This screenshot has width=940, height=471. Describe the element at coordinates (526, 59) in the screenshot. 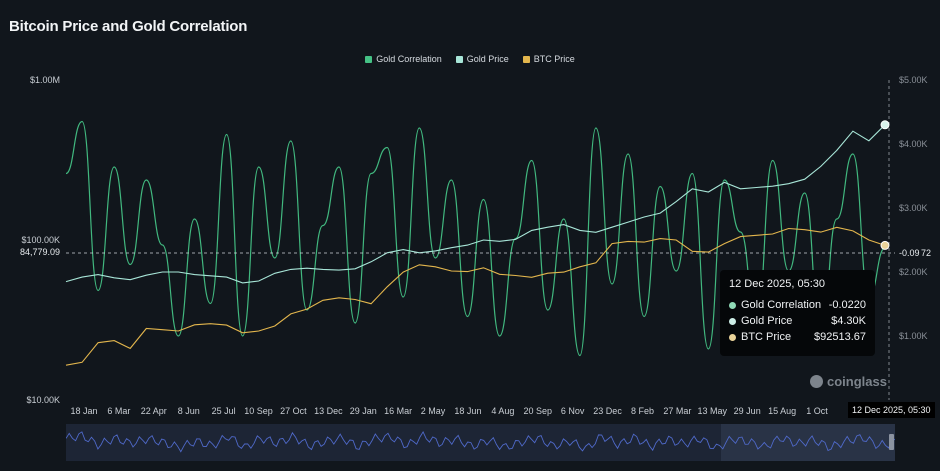

I see `legend-swatch-btc-price` at that location.